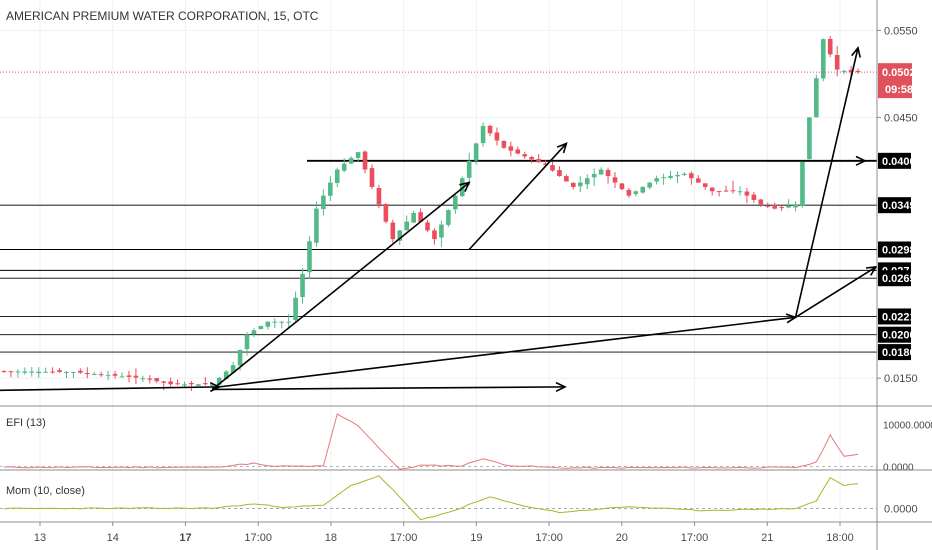 Image resolution: width=932 pixels, height=550 pixels. Describe the element at coordinates (899, 73) in the screenshot. I see `current-price-label: 0.0502` at that location.